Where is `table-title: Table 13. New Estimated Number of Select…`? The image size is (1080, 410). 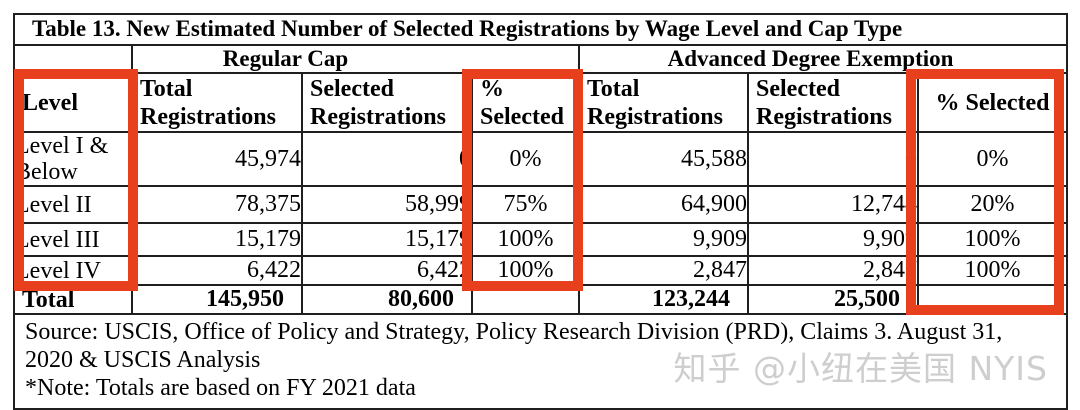
table-title: Table 13. New Estimated Number of Select… is located at coordinates (540, 29).